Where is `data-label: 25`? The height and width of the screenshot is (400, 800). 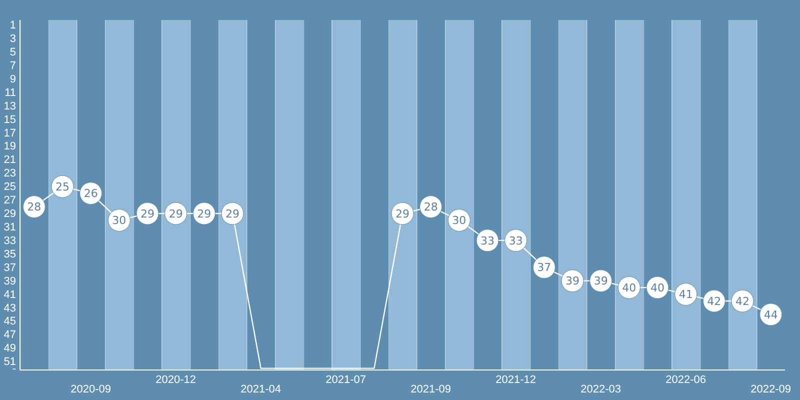 data-label: 25 is located at coordinates (63, 187).